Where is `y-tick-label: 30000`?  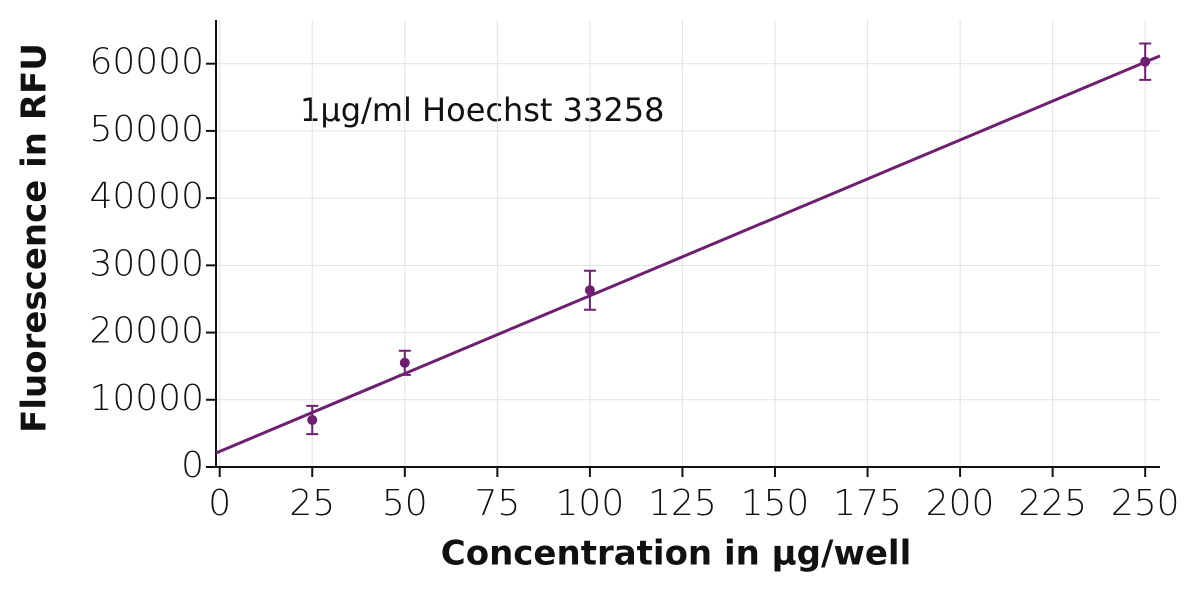
y-tick-label: 30000 is located at coordinates (146, 263).